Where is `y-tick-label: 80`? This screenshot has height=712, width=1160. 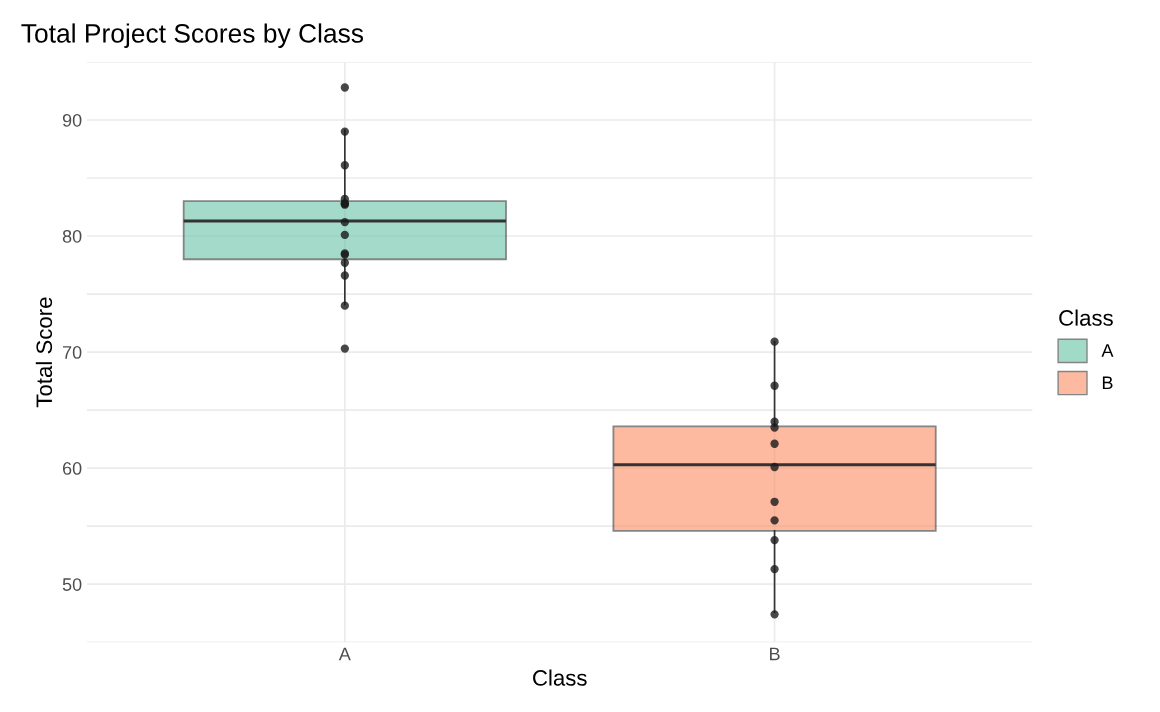 y-tick-label: 80 is located at coordinates (72, 236).